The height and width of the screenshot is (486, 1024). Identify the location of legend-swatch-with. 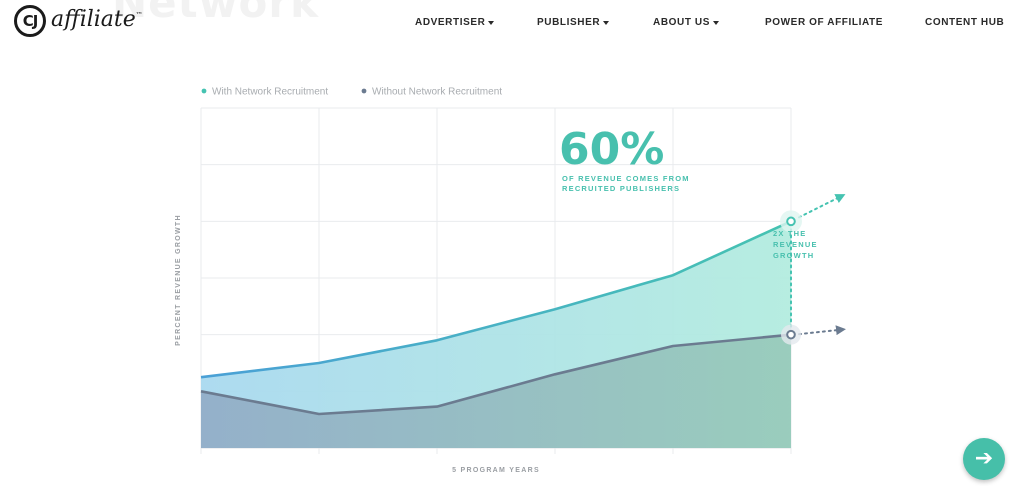
(204, 91).